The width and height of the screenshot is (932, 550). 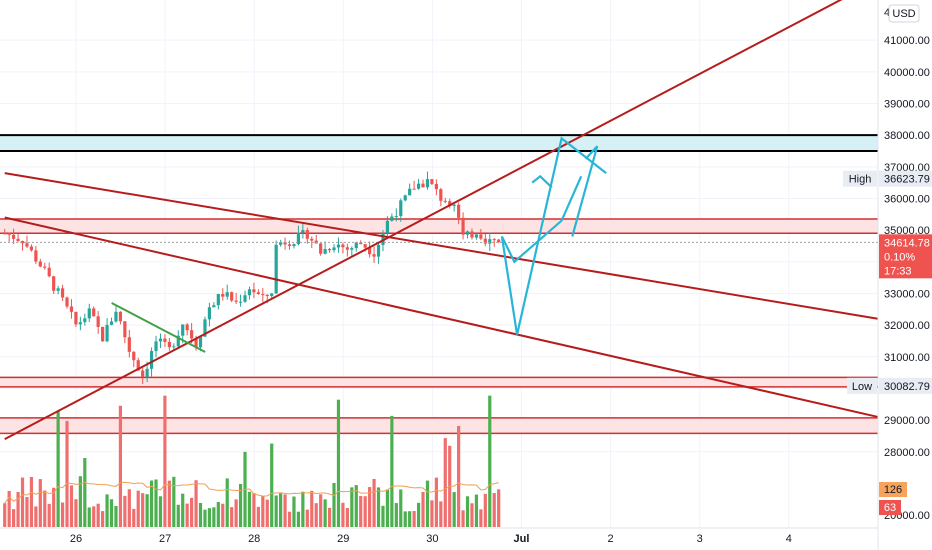 I want to click on volume-red-tag, so click(x=890, y=507).